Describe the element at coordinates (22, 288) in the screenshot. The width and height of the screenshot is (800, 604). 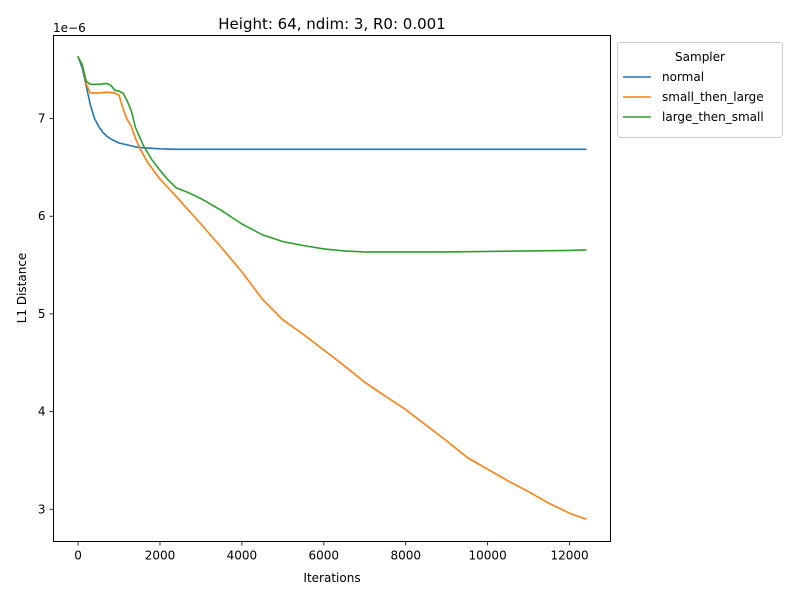
I see `y-axis-label: L1 Distance` at that location.